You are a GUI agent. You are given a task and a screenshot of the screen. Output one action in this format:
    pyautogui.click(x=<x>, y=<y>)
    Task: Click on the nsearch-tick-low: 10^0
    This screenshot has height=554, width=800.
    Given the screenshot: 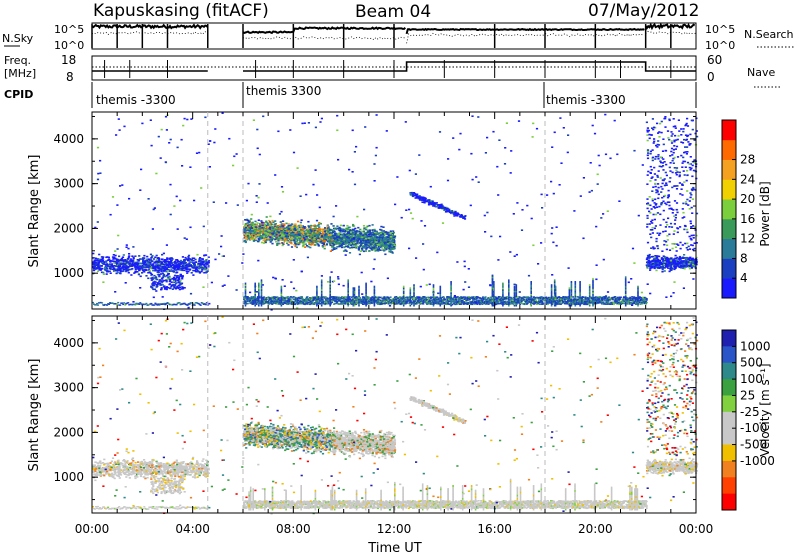 What is the action you would take?
    pyautogui.click(x=720, y=45)
    